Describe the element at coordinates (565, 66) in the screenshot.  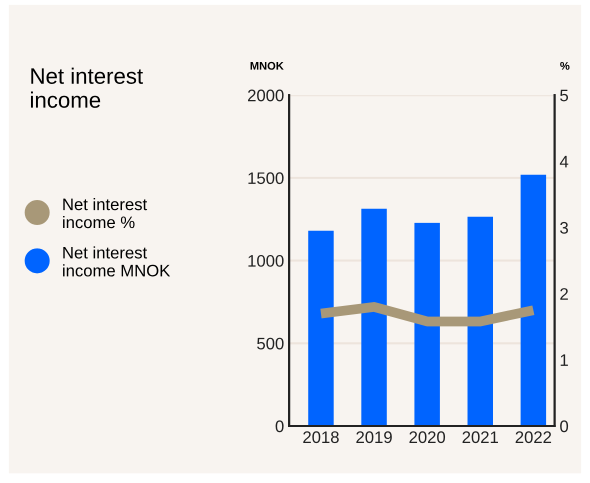
I see `y2-axis-title: %` at that location.